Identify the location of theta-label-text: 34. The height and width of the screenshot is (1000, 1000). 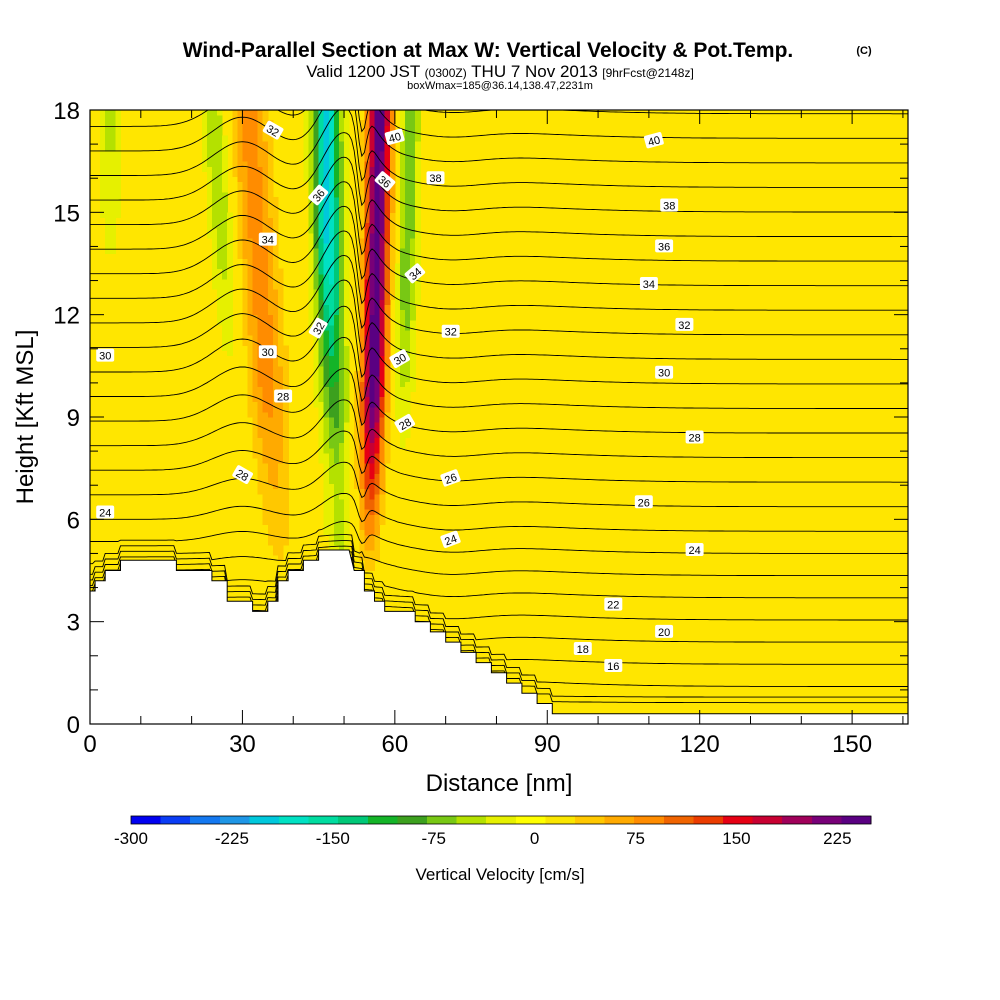
(268, 241).